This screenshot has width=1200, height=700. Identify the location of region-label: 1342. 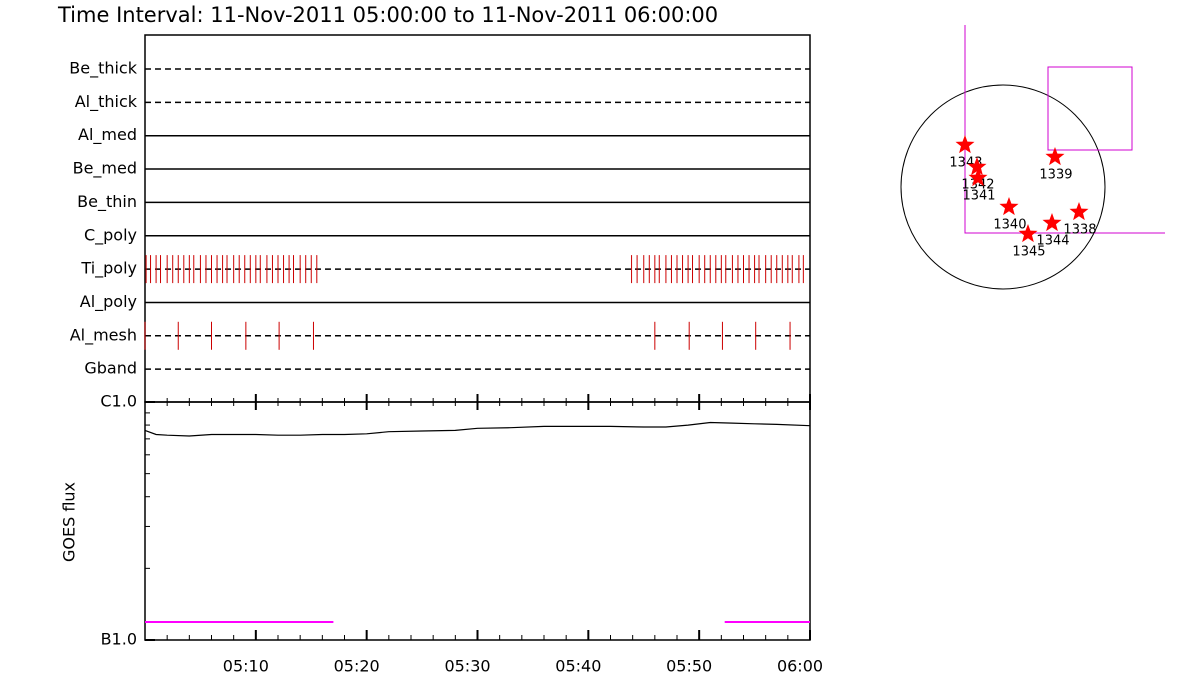
(977, 185).